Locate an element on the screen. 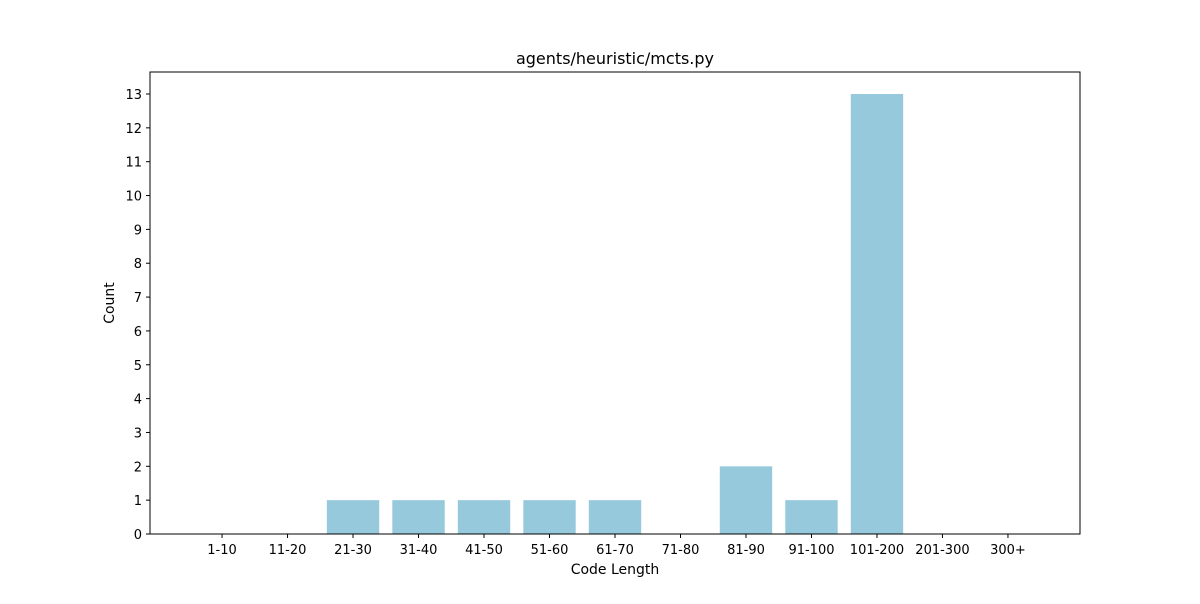 This screenshot has height=604, width=1200. y-tick-label: 11 is located at coordinates (133, 163).